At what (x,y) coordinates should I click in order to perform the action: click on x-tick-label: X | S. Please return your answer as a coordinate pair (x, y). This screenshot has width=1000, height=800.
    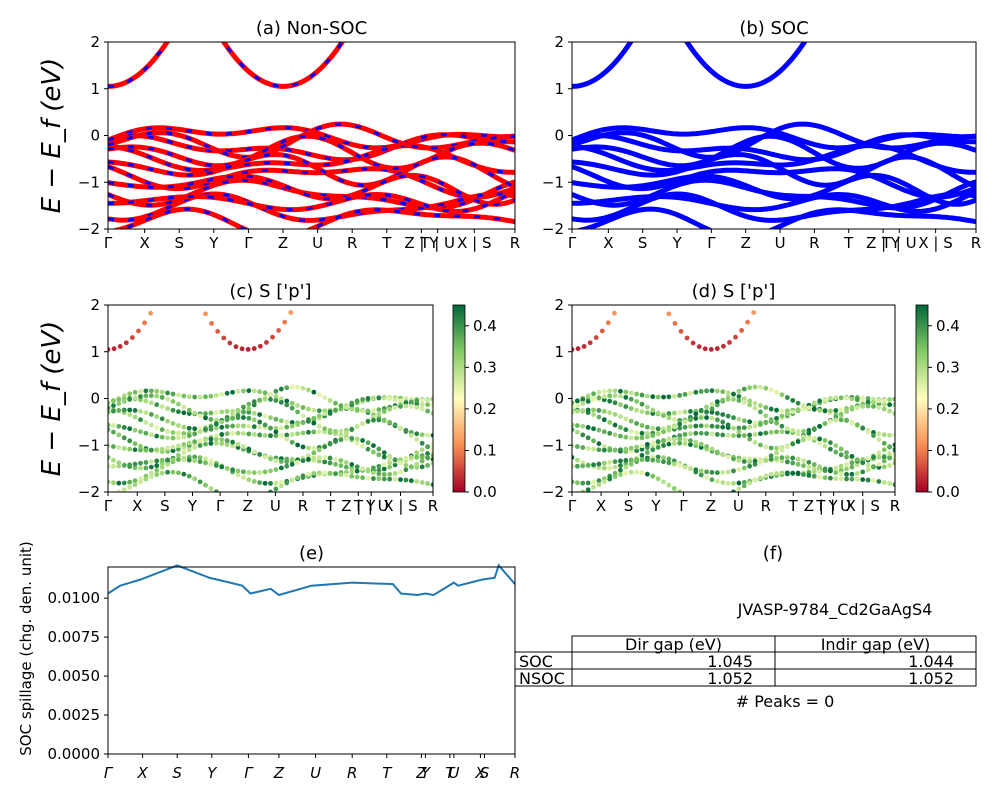
    Looking at the image, I should click on (935, 243).